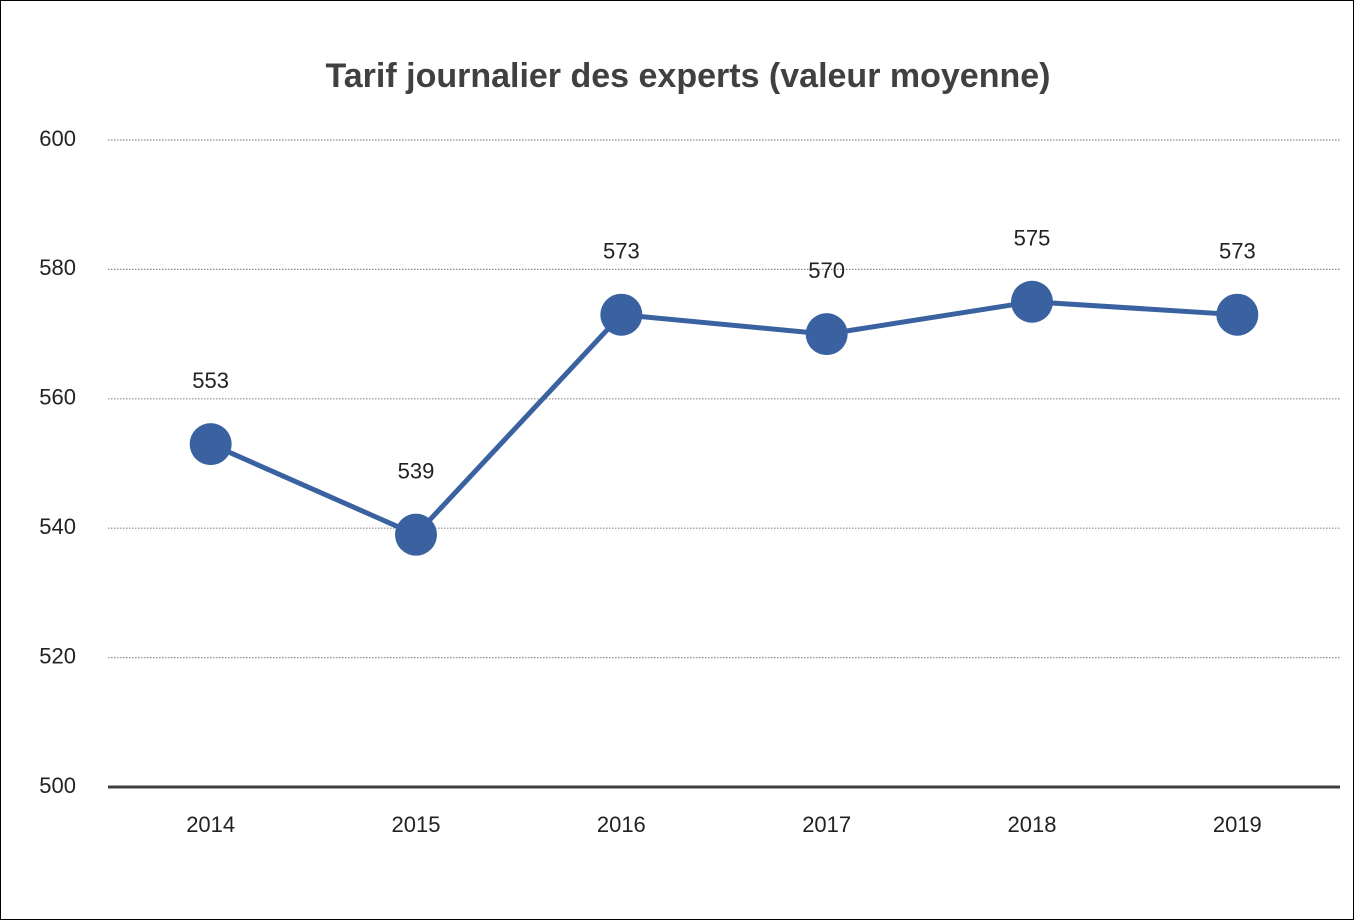  What do you see at coordinates (210, 824) in the screenshot?
I see `x-tick-label: 2014` at bounding box center [210, 824].